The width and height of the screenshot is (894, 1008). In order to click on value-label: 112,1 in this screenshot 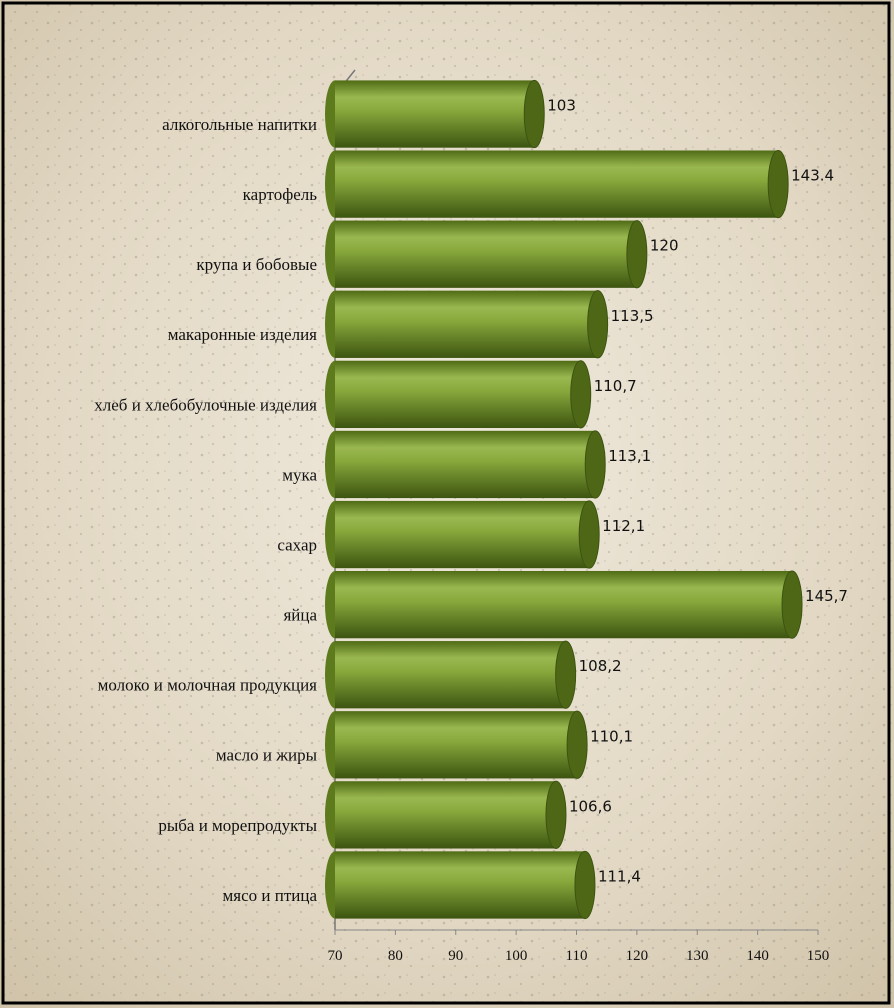, I will do `click(623, 526)`.